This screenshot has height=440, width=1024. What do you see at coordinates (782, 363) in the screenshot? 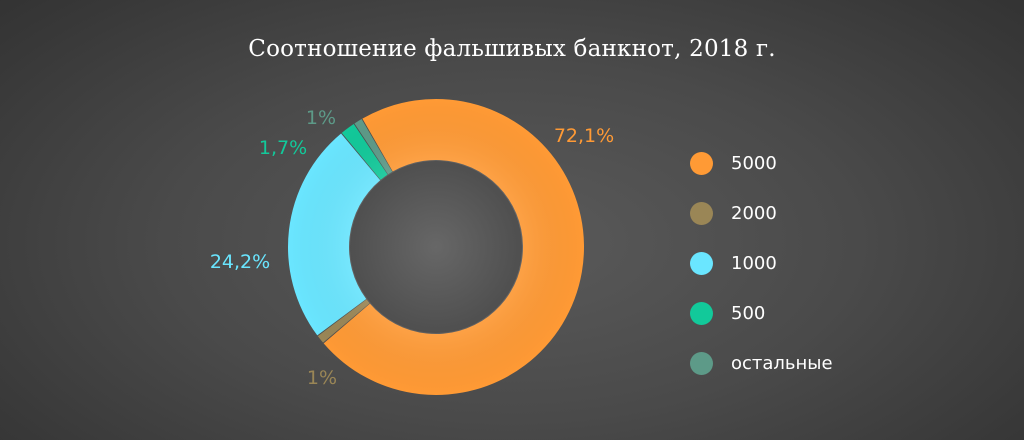
I see `legend-label: остальные` at bounding box center [782, 363].